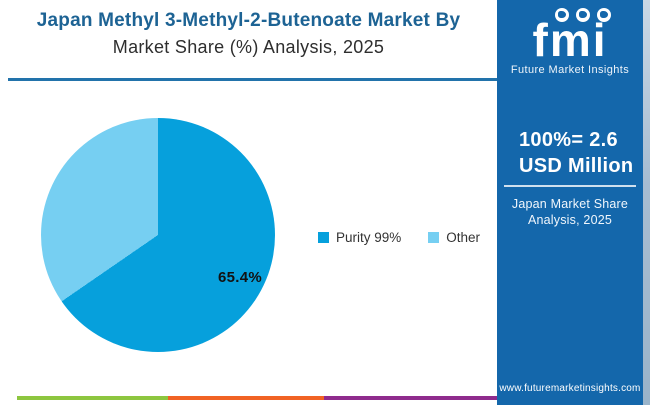 This screenshot has width=650, height=405. What do you see at coordinates (579, 153) in the screenshot?
I see `market-size-stat: 100%= 2.6 USD Million` at bounding box center [579, 153].